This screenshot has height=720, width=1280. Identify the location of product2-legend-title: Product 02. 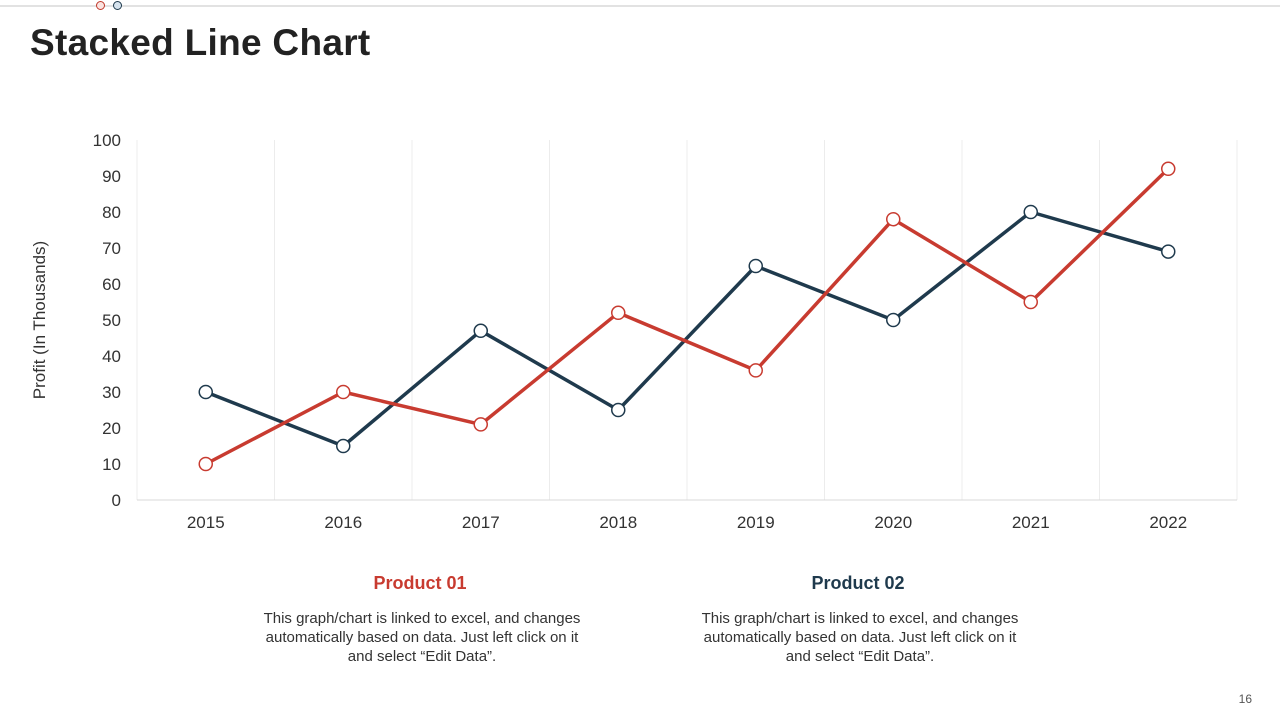
(858, 583).